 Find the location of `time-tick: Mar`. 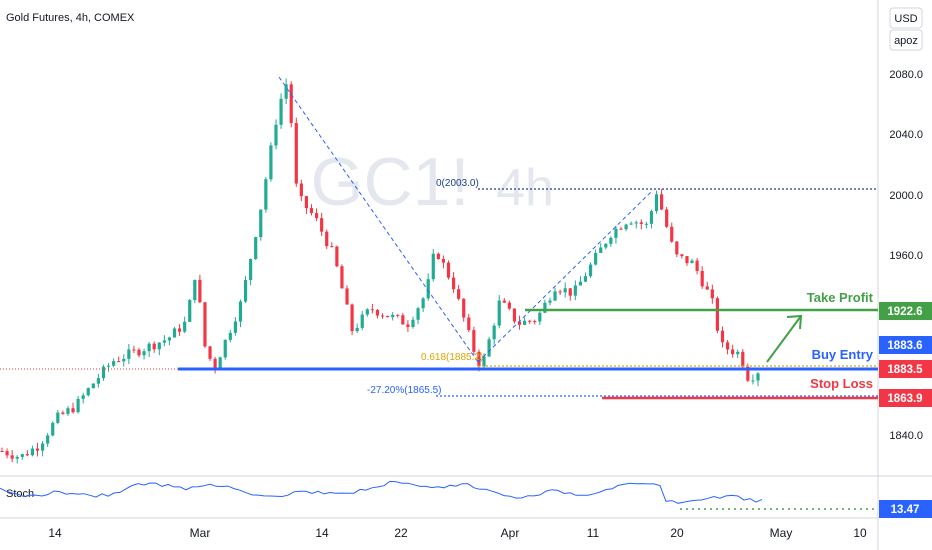

time-tick: Mar is located at coordinates (200, 533).